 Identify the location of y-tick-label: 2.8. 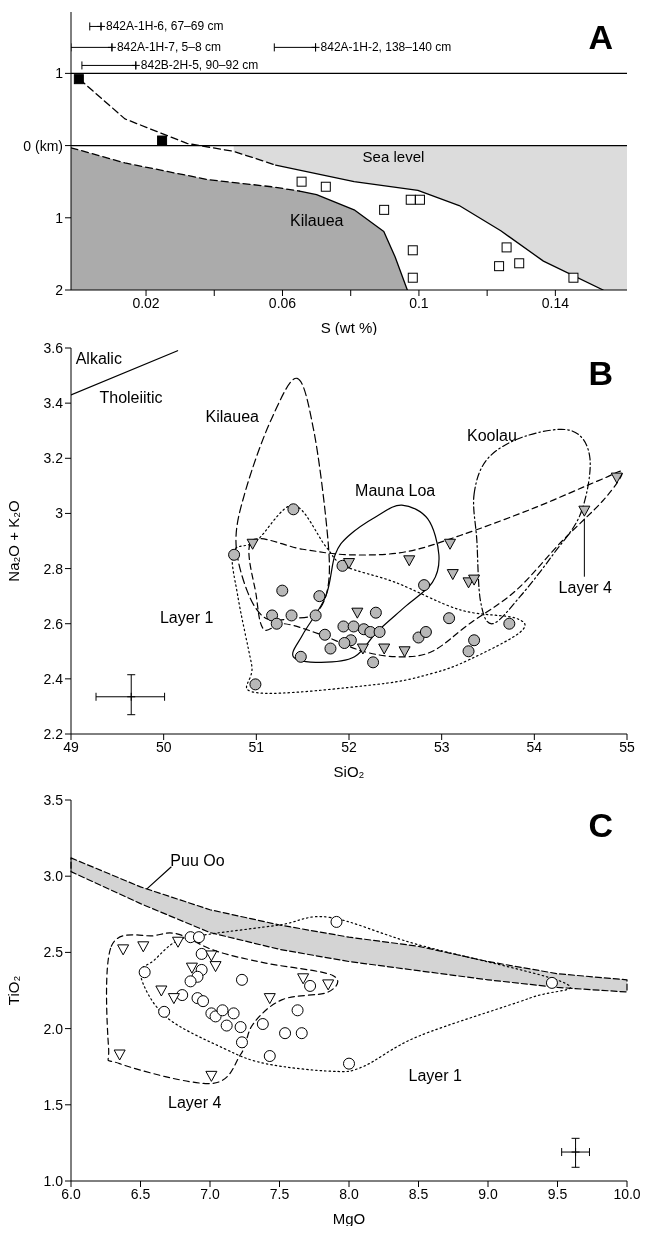
(53, 568).